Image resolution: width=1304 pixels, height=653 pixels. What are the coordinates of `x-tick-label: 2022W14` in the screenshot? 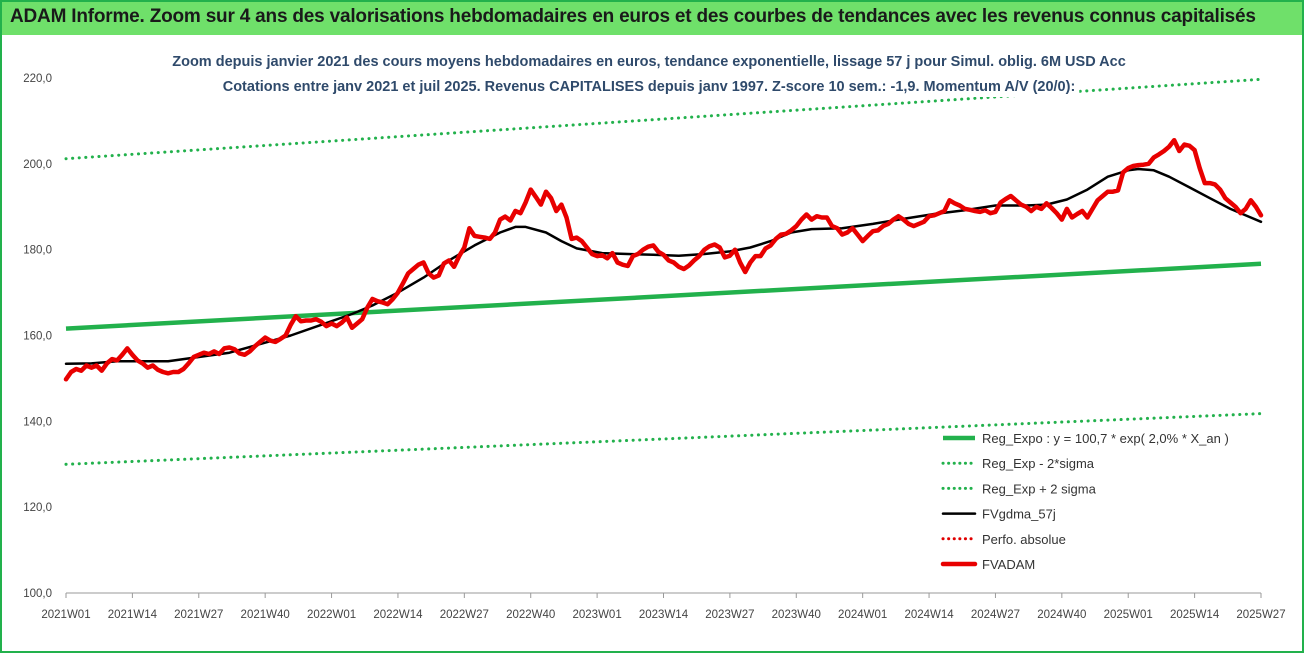 It's located at (398, 615).